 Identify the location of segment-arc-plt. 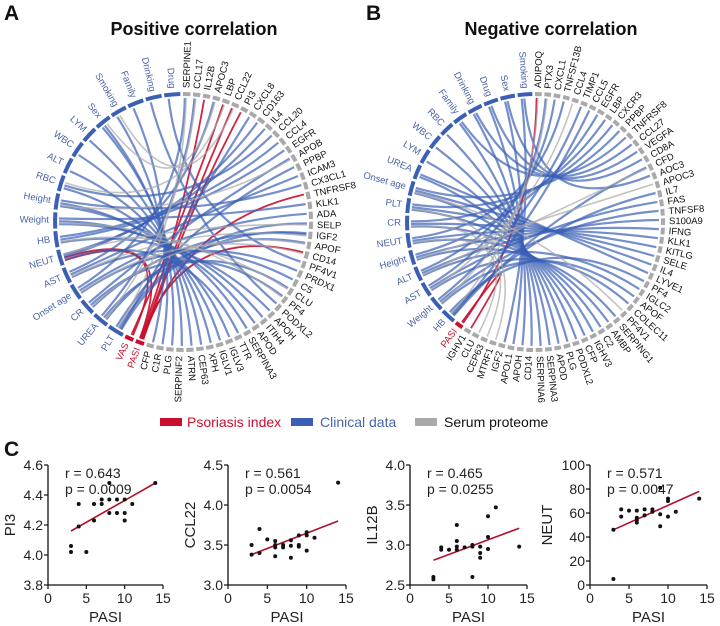
(408, 205).